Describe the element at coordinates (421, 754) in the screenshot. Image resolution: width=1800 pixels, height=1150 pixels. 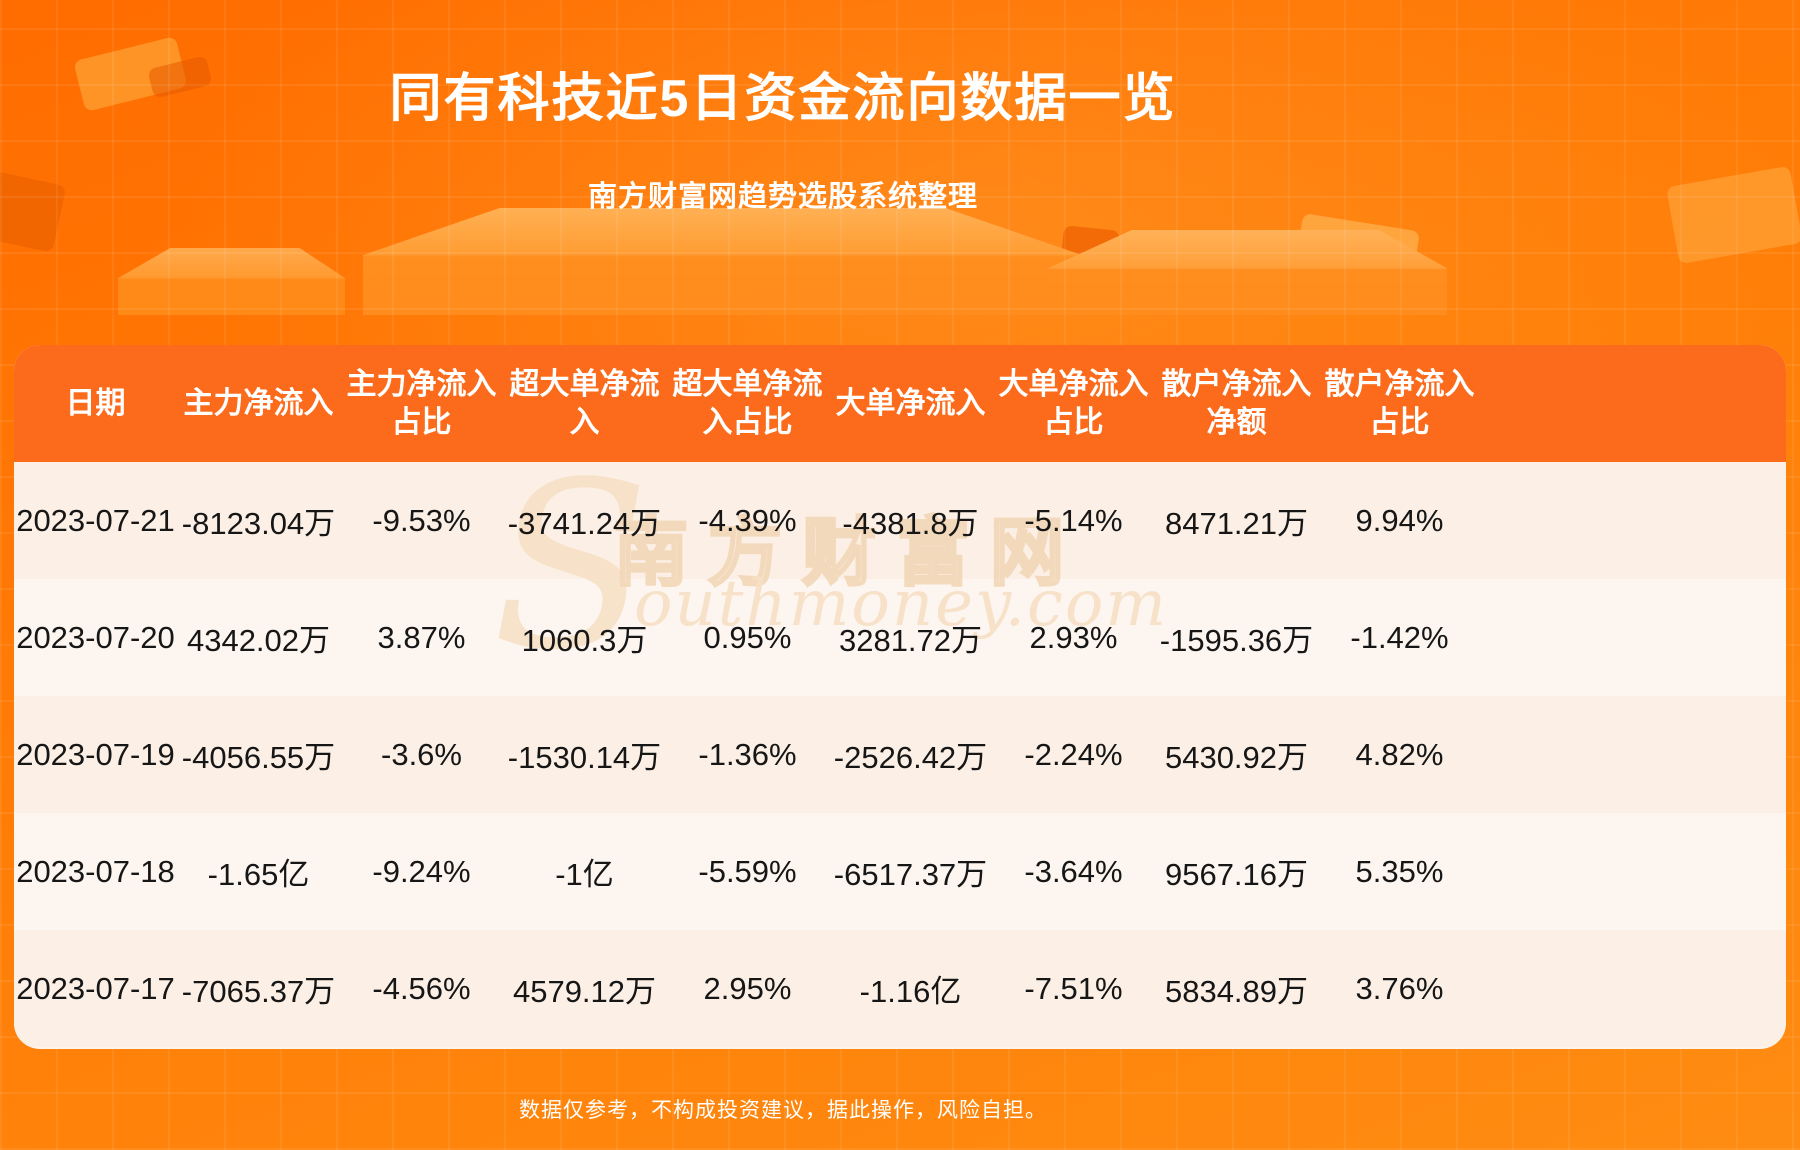
I see `table-cell: -3.6%` at that location.